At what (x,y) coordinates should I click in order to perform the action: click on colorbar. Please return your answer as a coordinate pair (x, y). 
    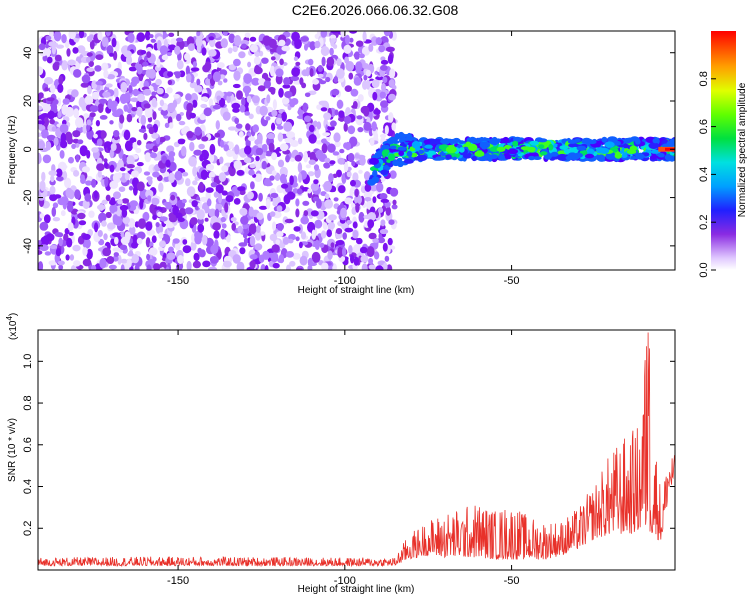
    Looking at the image, I should click on (723, 150).